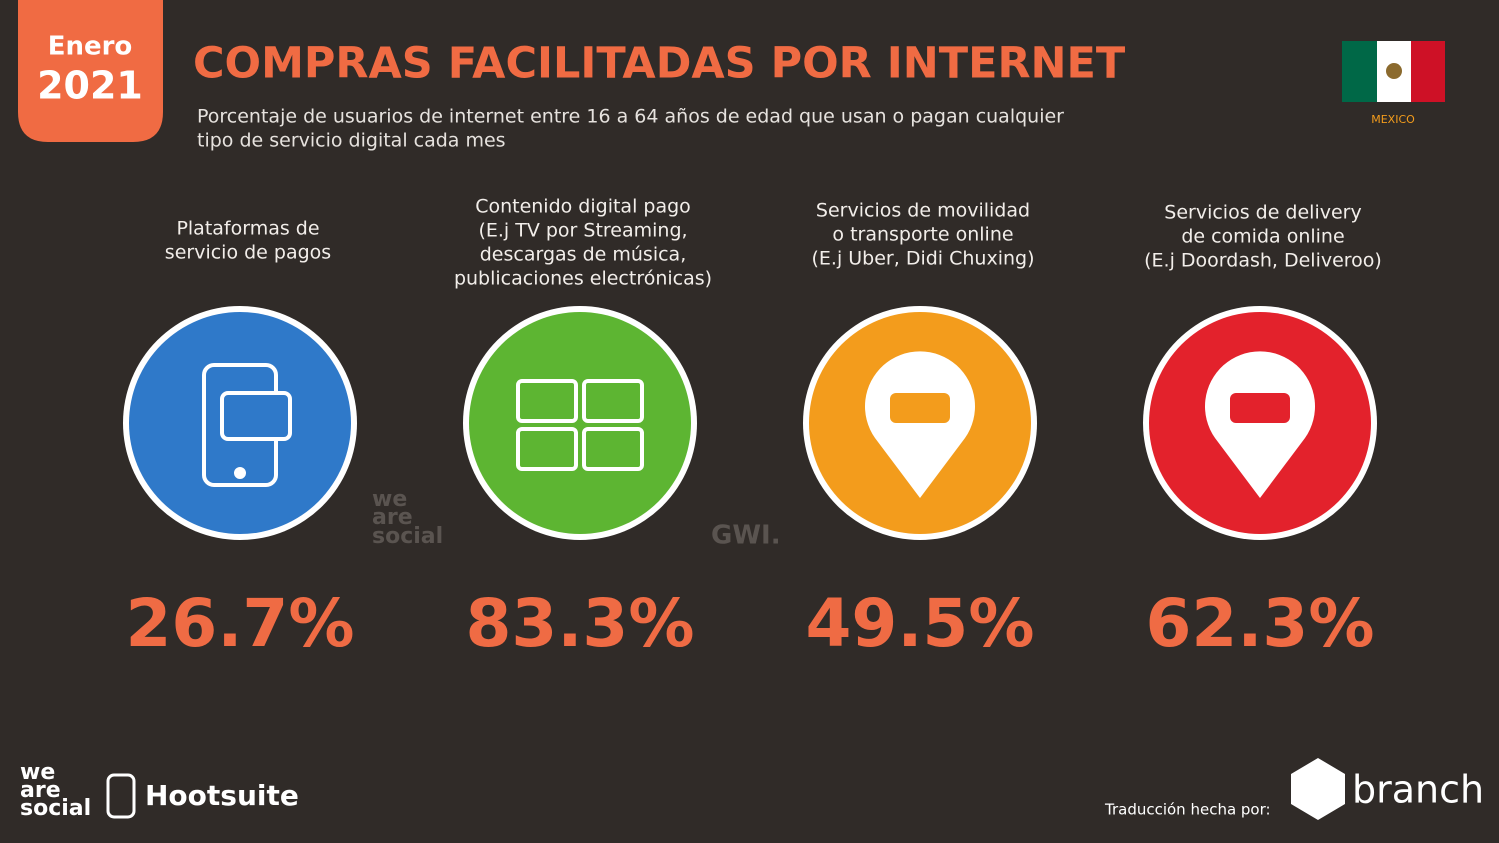  Describe the element at coordinates (1393, 119) in the screenshot. I see `country: MEXICO` at that location.